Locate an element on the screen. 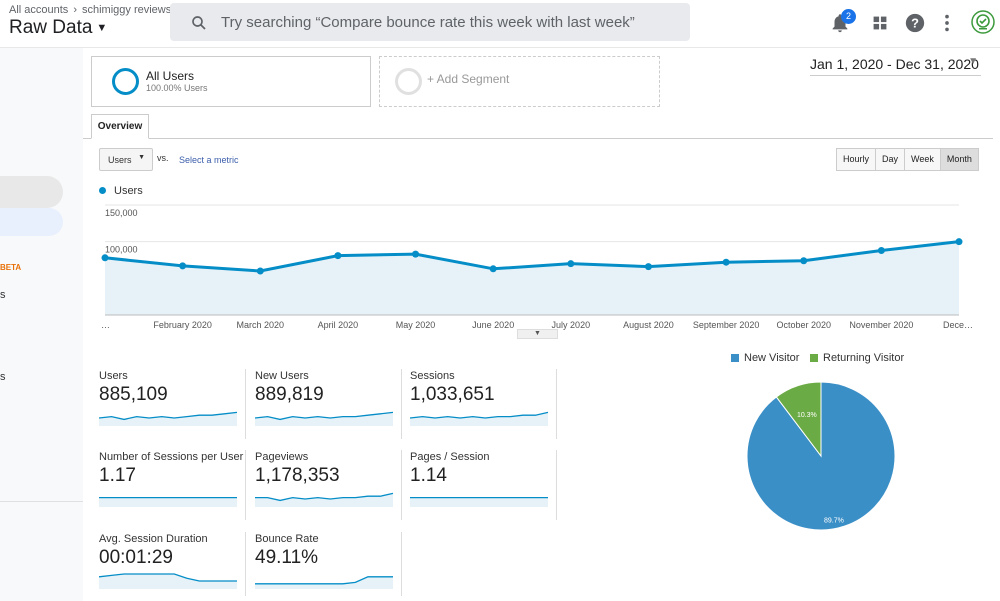 The height and width of the screenshot is (601, 1000). scorecard-value: 885,109 is located at coordinates (133, 394).